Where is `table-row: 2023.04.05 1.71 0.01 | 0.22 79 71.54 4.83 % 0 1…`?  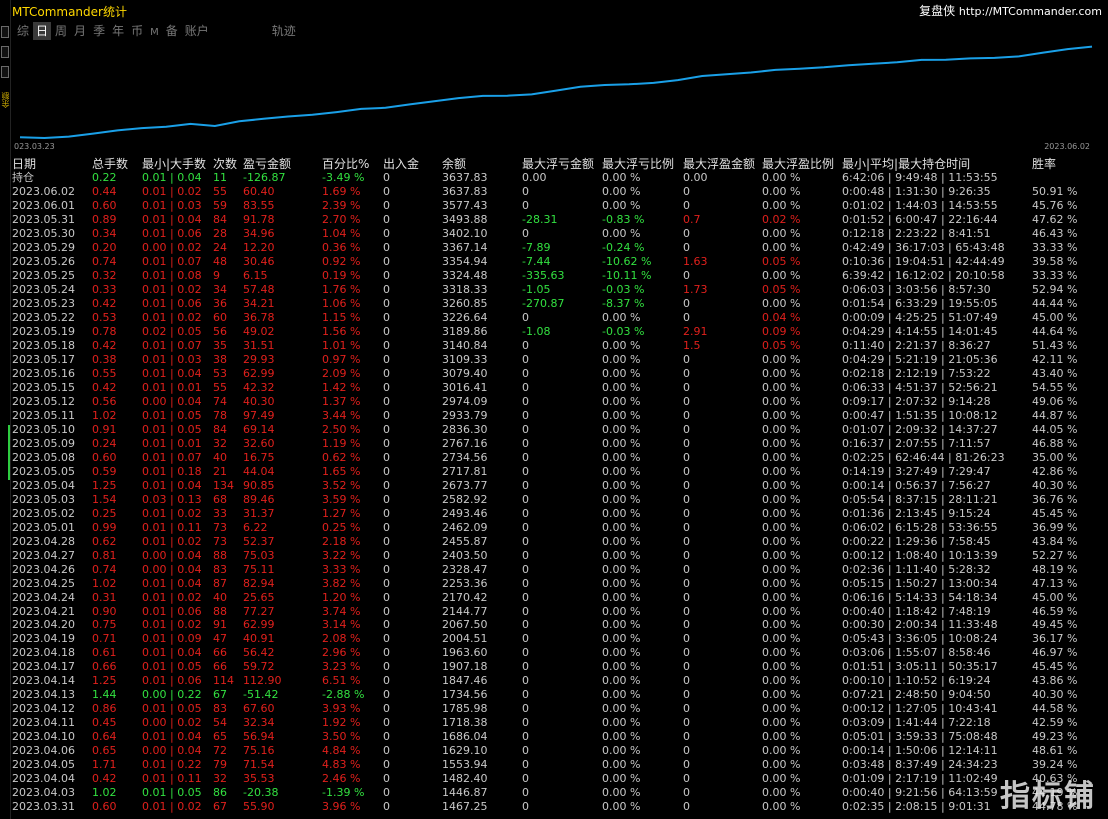 table-row: 2023.04.05 1.71 0.01 | 0.22 79 71.54 4.83 % 0 1… is located at coordinates (560, 765).